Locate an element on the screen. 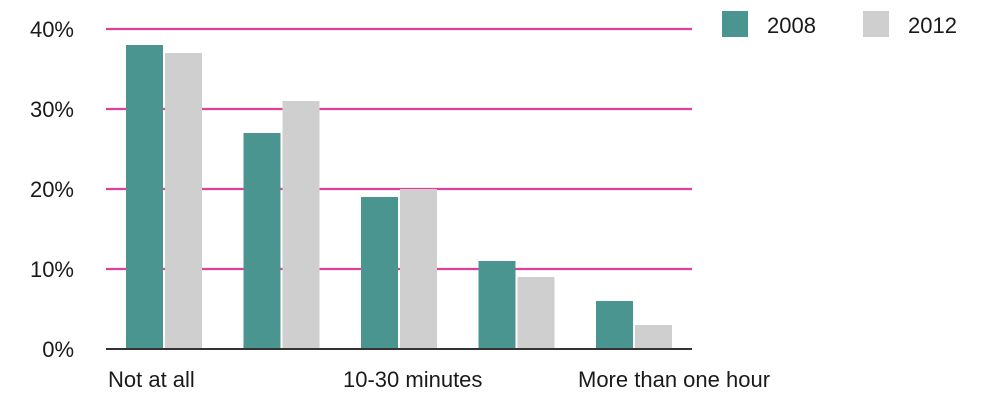 The height and width of the screenshot is (397, 982). x-category-label: More than one hour is located at coordinates (674, 379).